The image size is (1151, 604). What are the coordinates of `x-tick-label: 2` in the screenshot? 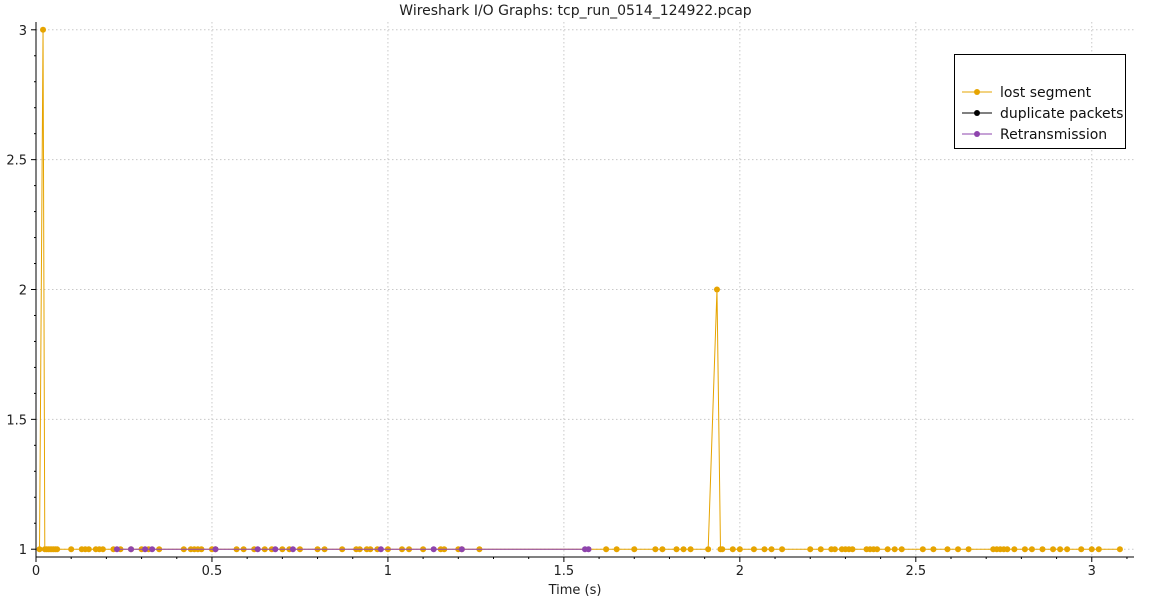 It's located at (740, 571).